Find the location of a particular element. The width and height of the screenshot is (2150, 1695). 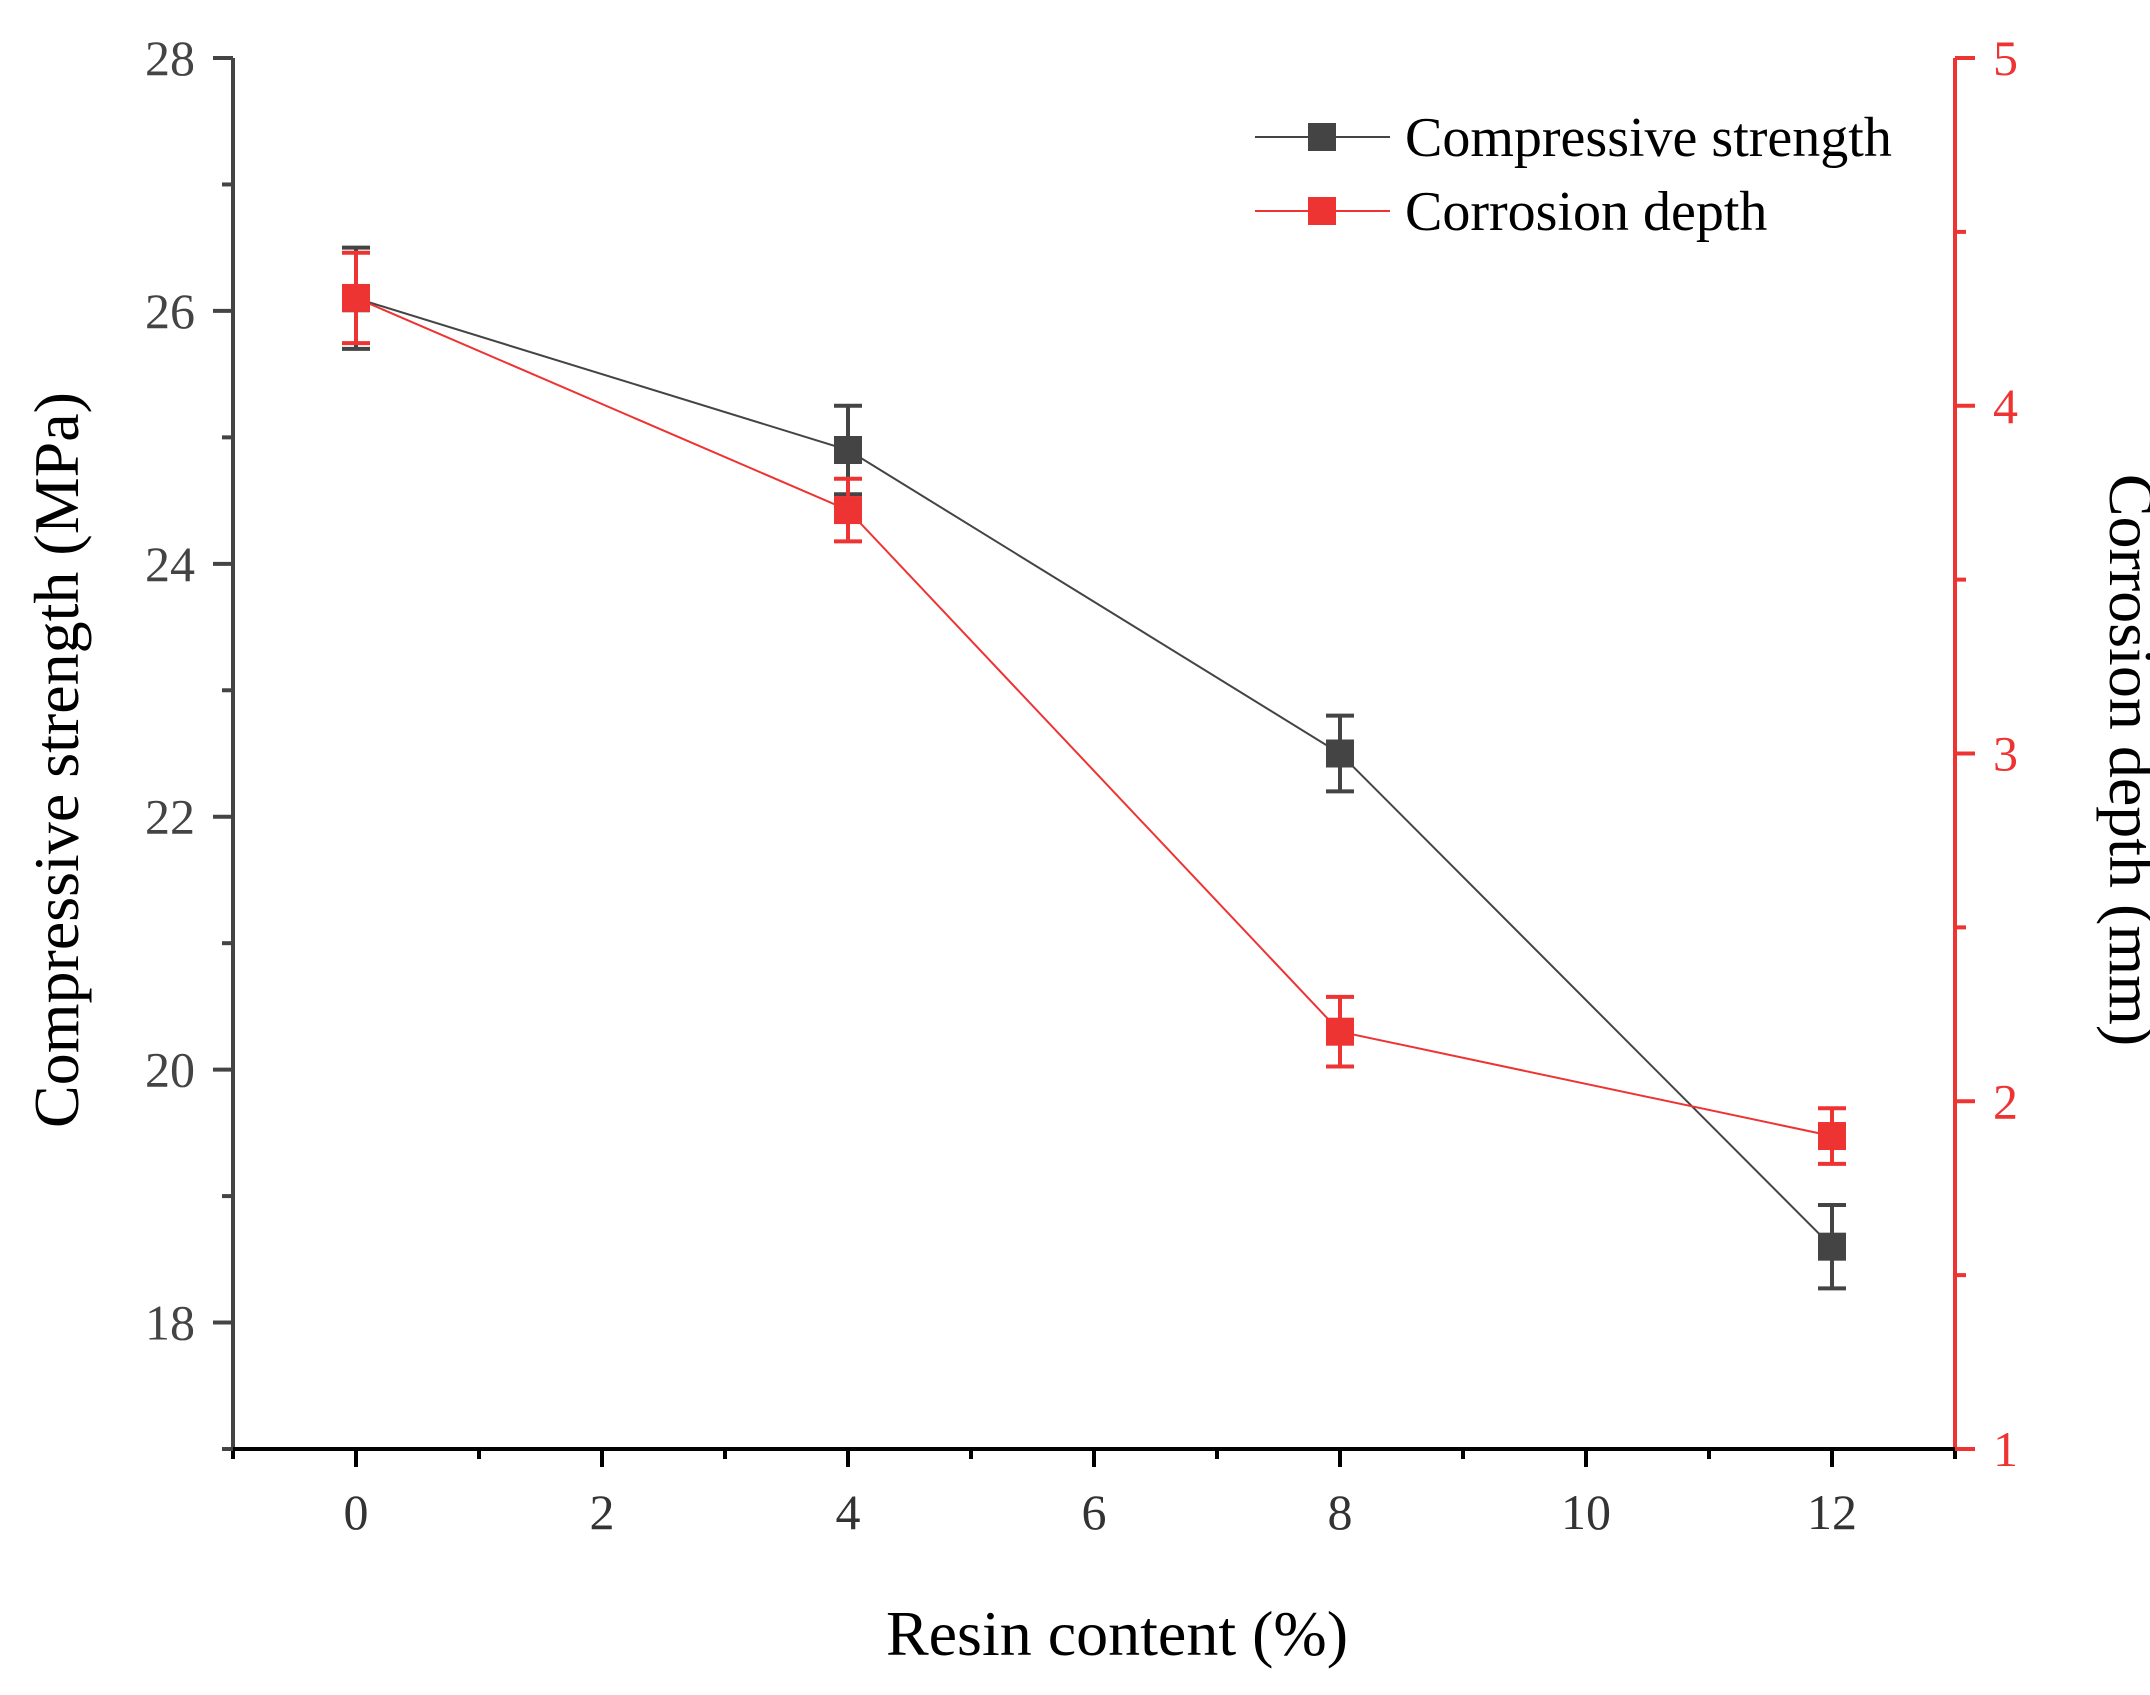

x-tick-label: 6 is located at coordinates (1094, 1512).